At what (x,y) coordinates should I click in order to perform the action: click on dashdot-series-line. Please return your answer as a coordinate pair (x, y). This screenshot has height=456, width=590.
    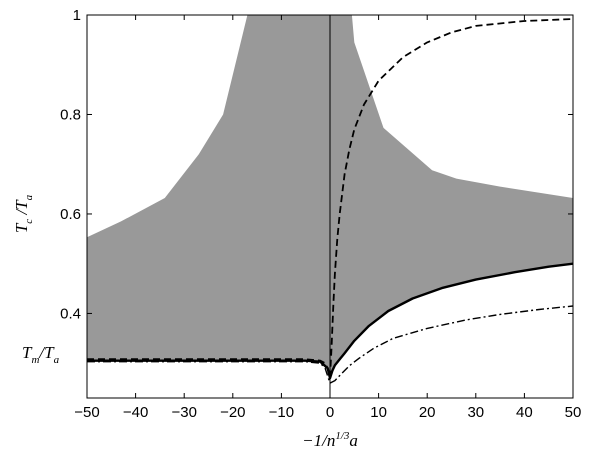
    Looking at the image, I should click on (330, 344).